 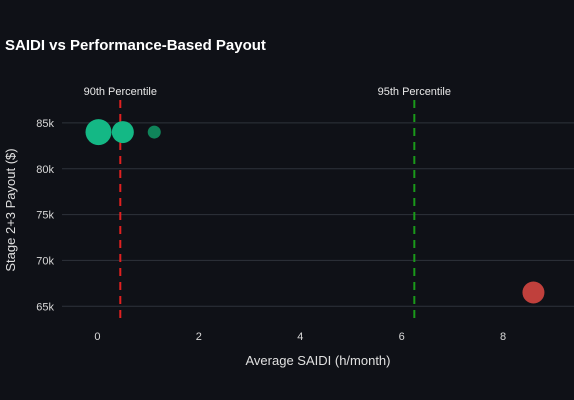 What do you see at coordinates (199, 337) in the screenshot?
I see `x-tick-label: 2` at bounding box center [199, 337].